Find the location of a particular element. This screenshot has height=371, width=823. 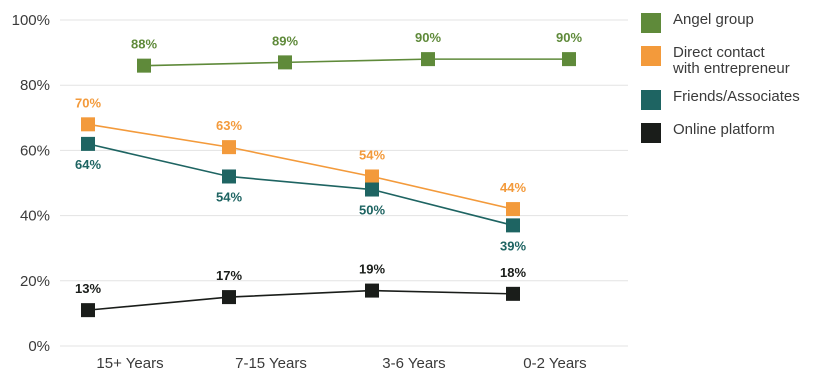

data-label: 44% is located at coordinates (513, 187).